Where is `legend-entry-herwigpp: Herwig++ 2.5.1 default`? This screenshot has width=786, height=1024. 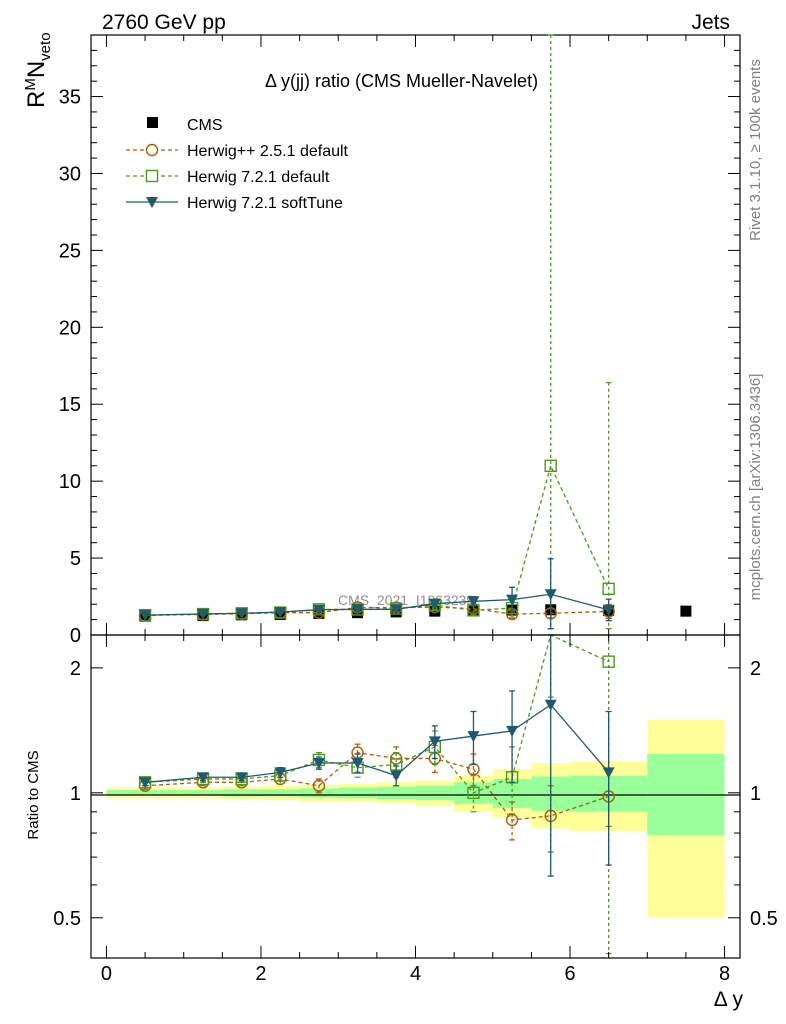
legend-entry-herwigpp: Herwig++ 2.5.1 default is located at coordinates (237, 151).